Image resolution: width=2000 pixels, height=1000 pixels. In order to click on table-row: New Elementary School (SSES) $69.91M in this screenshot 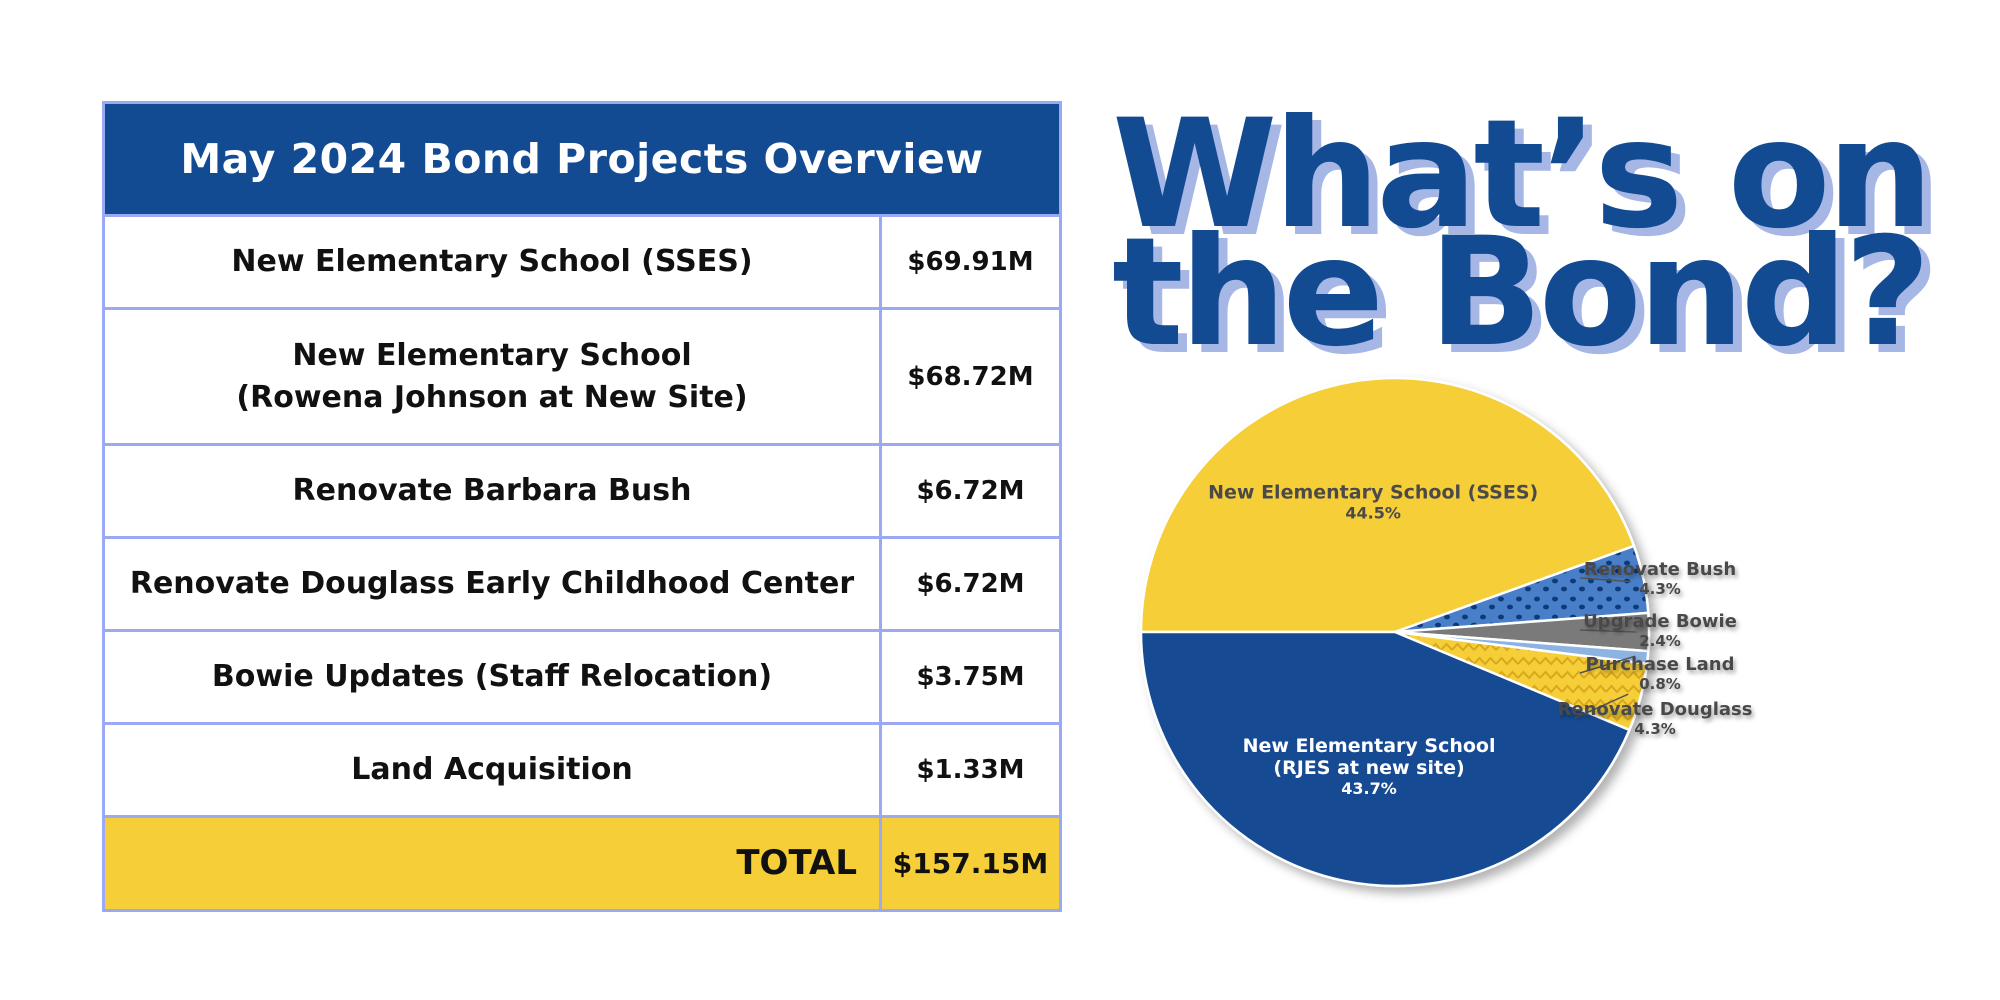, I will do `click(582, 263)`.